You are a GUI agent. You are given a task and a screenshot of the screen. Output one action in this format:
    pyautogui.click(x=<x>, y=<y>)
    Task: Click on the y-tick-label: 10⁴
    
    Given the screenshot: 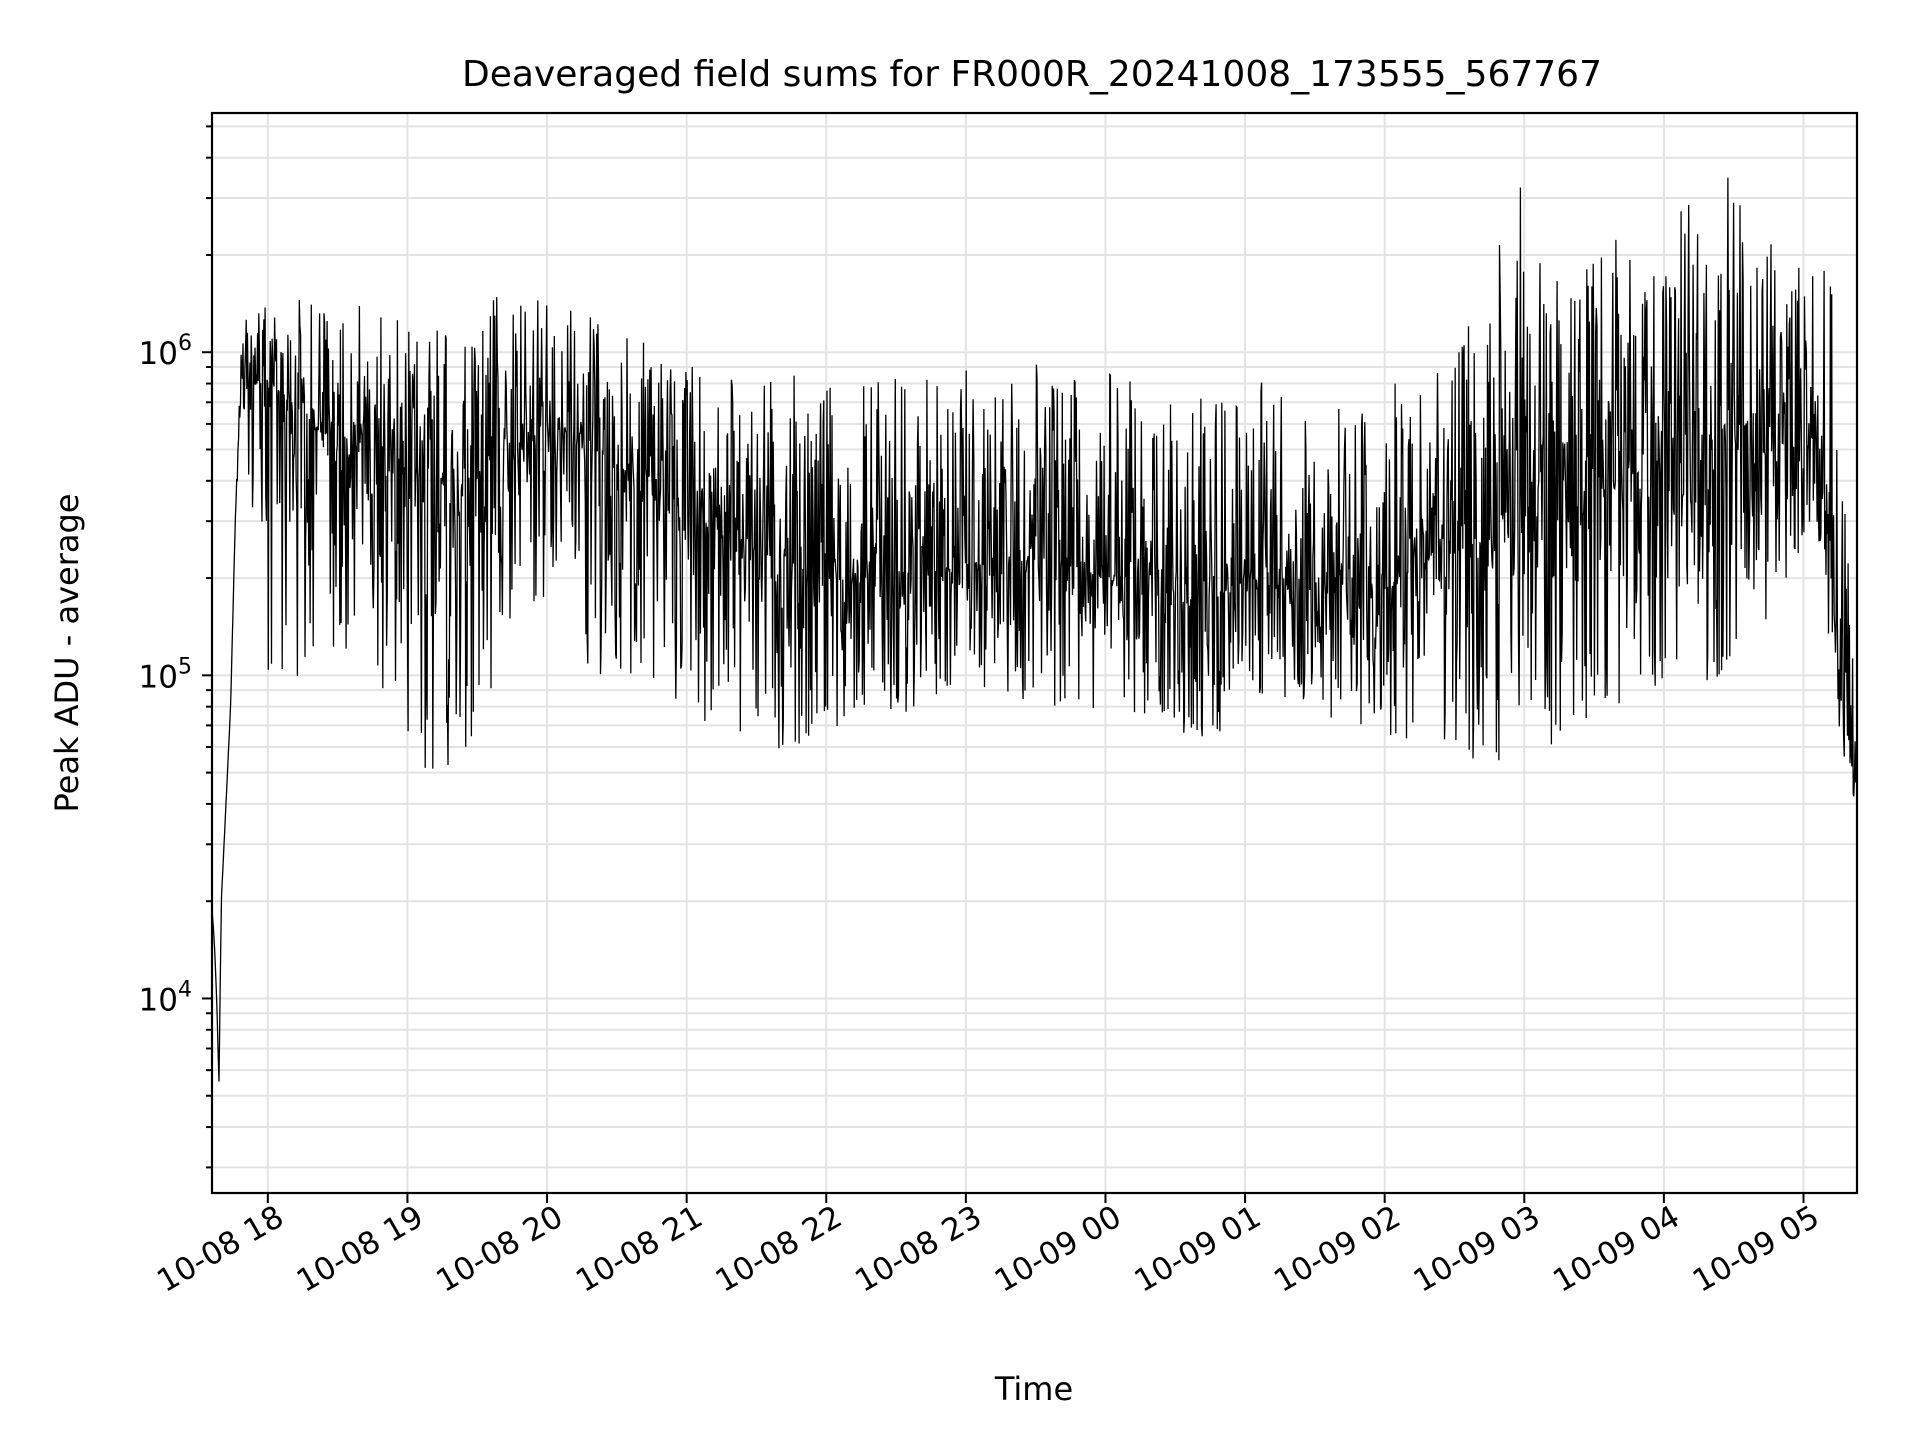 What is the action you would take?
    pyautogui.click(x=165, y=997)
    